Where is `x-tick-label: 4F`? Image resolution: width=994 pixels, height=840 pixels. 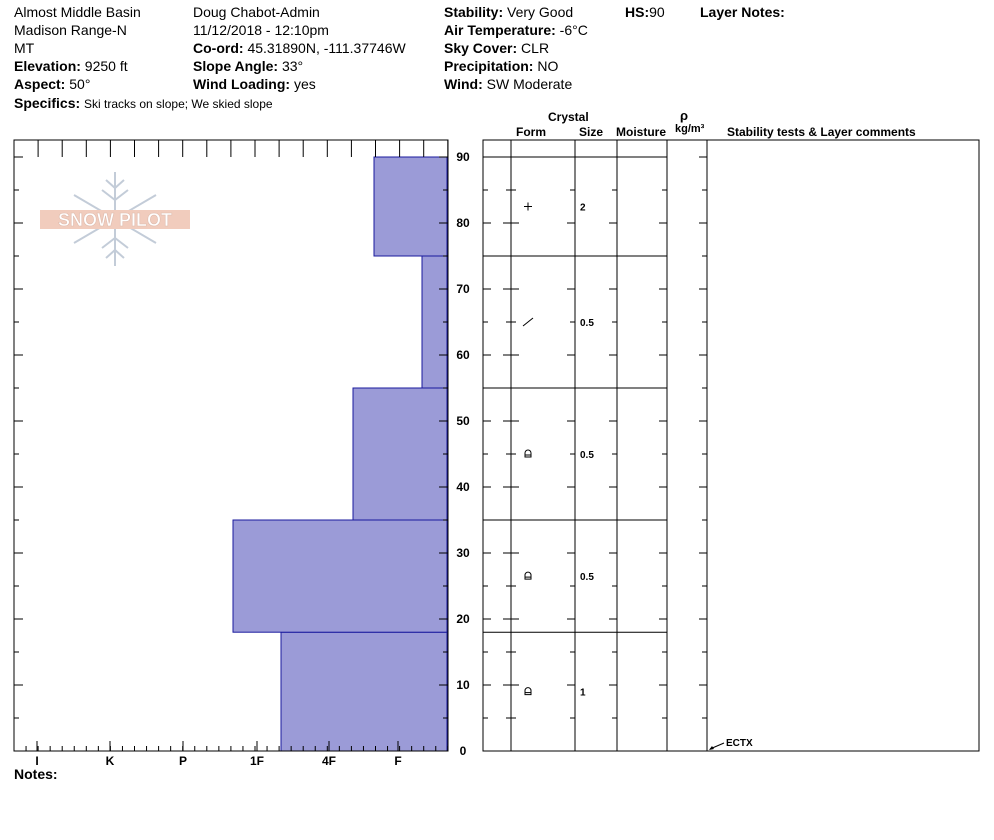
x-tick-label: 4F is located at coordinates (329, 761).